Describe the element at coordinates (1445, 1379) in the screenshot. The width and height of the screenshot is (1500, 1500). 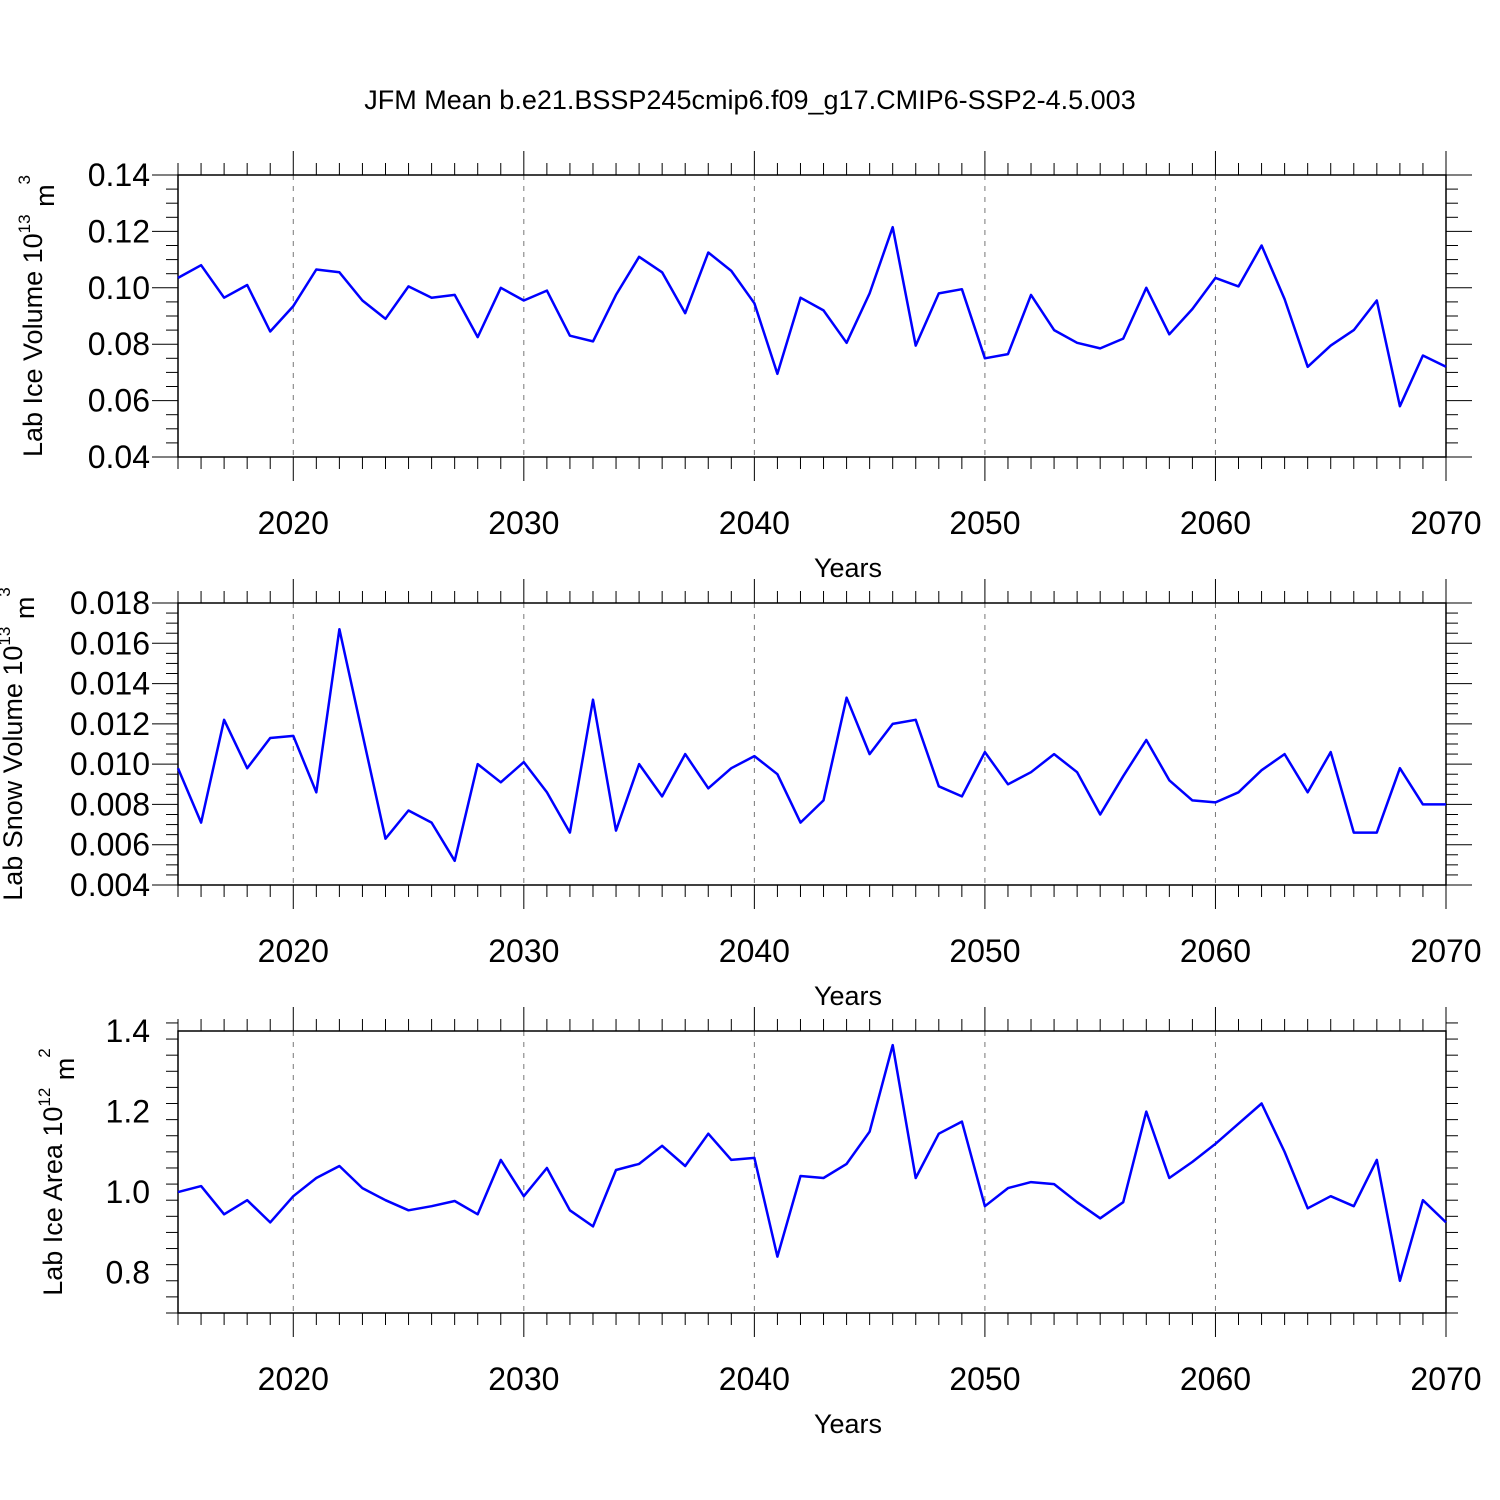
I see `panel3-xtick-label: 2070` at that location.